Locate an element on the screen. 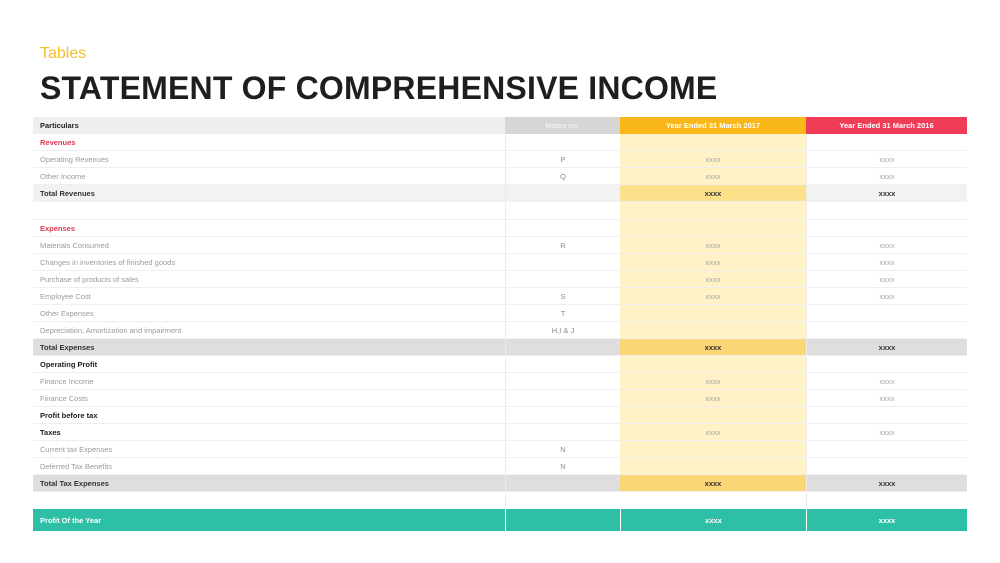 Image resolution: width=1000 pixels, height=563 pixels. table-row: Taxes xxxx xxxx is located at coordinates (500, 432).